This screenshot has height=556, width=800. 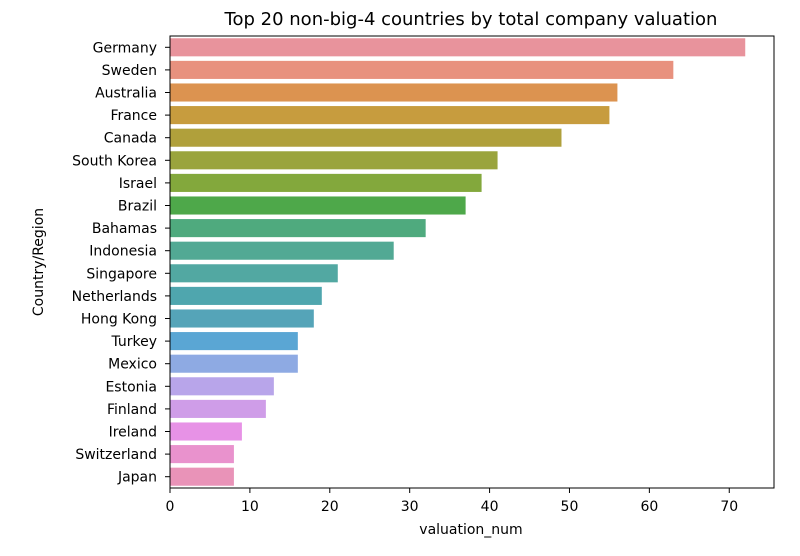 What do you see at coordinates (137, 207) in the screenshot?
I see `y-tick-label: Brazil` at bounding box center [137, 207].